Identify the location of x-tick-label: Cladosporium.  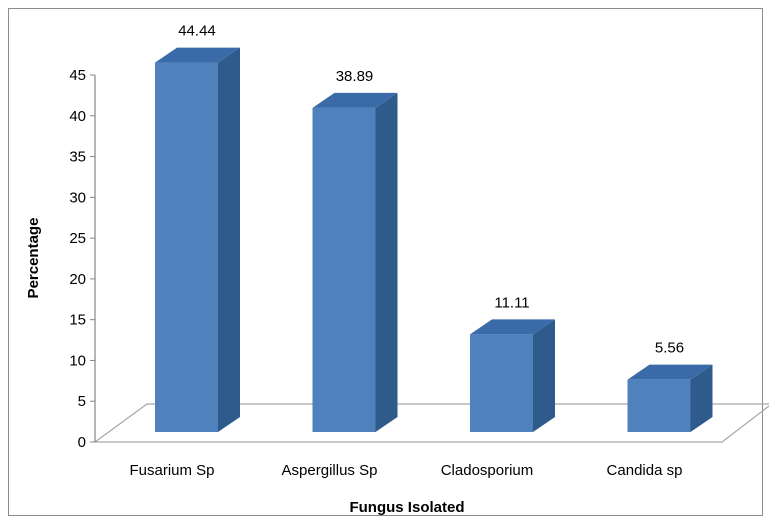
(487, 470).